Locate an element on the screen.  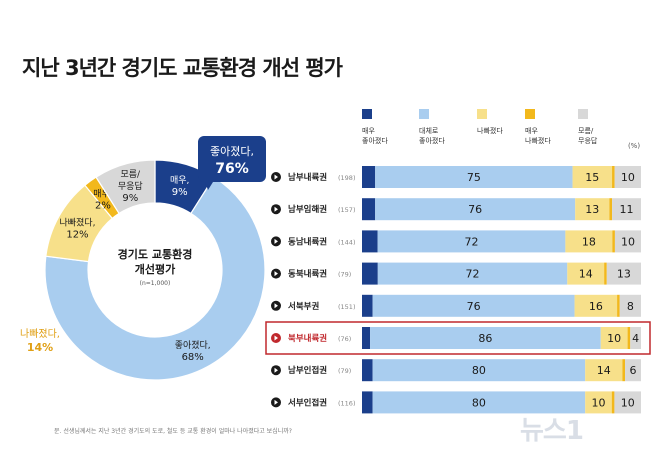
callout-bad-value: 14% is located at coordinates (40, 347).